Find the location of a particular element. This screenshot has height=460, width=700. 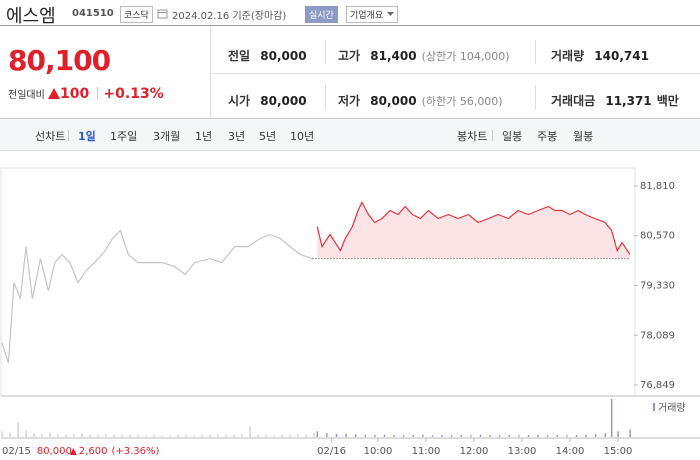

stat-high: 고가 81,400 (상한가 104,000) is located at coordinates (424, 54).